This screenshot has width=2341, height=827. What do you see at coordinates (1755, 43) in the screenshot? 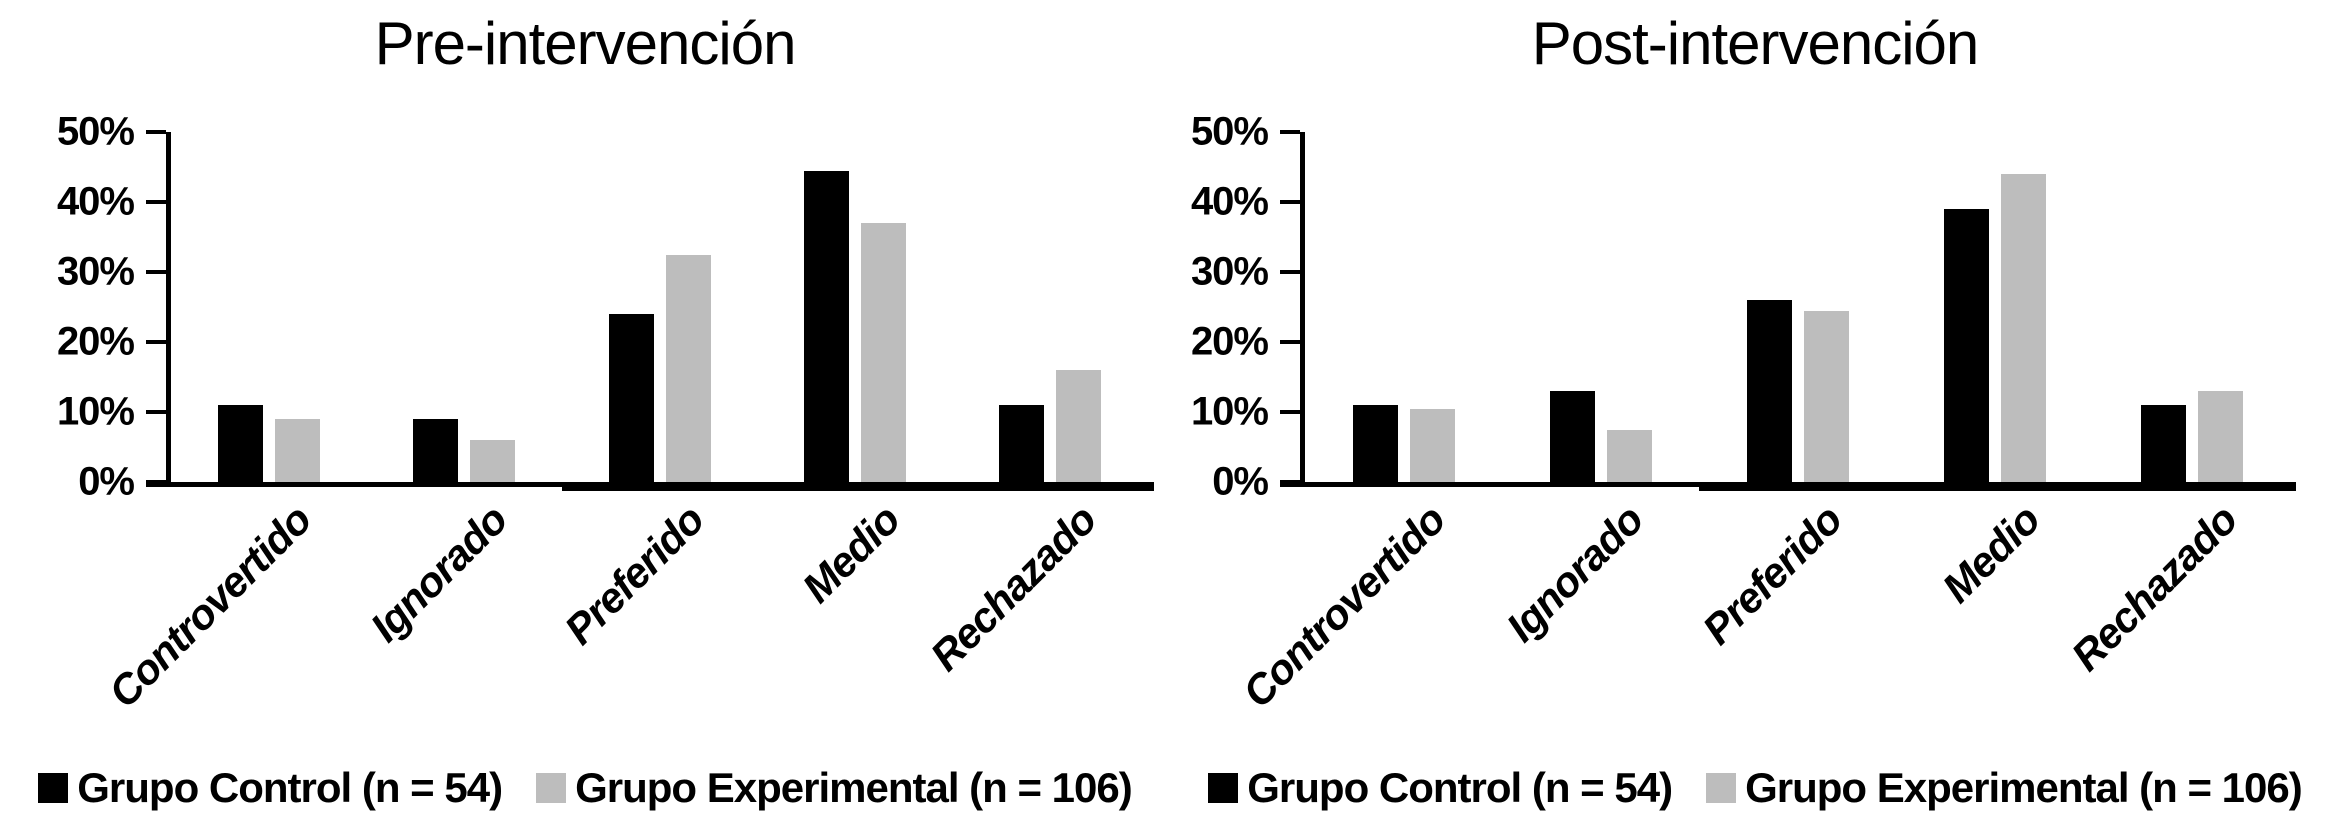
I see `chart-title: Post-intervención` at bounding box center [1755, 43].